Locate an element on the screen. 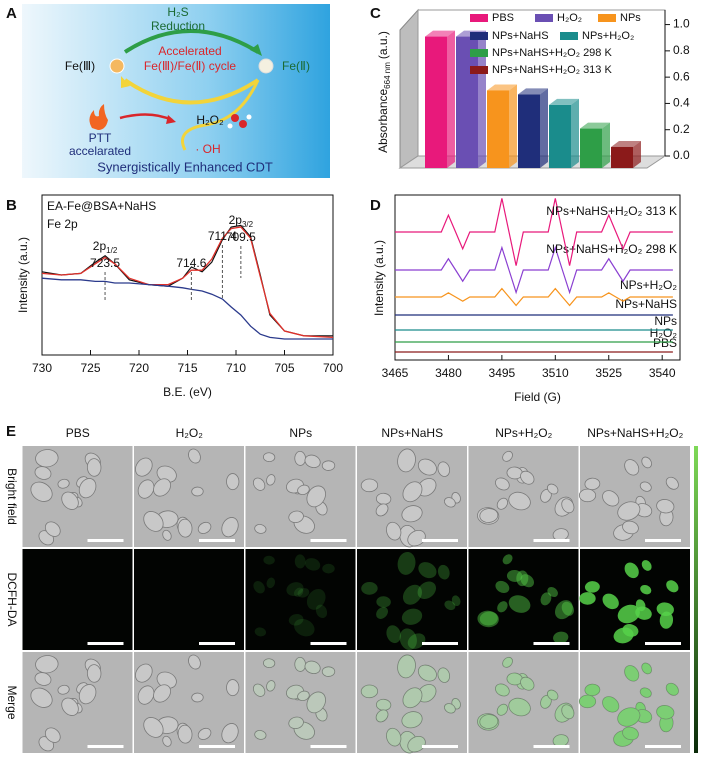  bar is located at coordinates (436, 102).